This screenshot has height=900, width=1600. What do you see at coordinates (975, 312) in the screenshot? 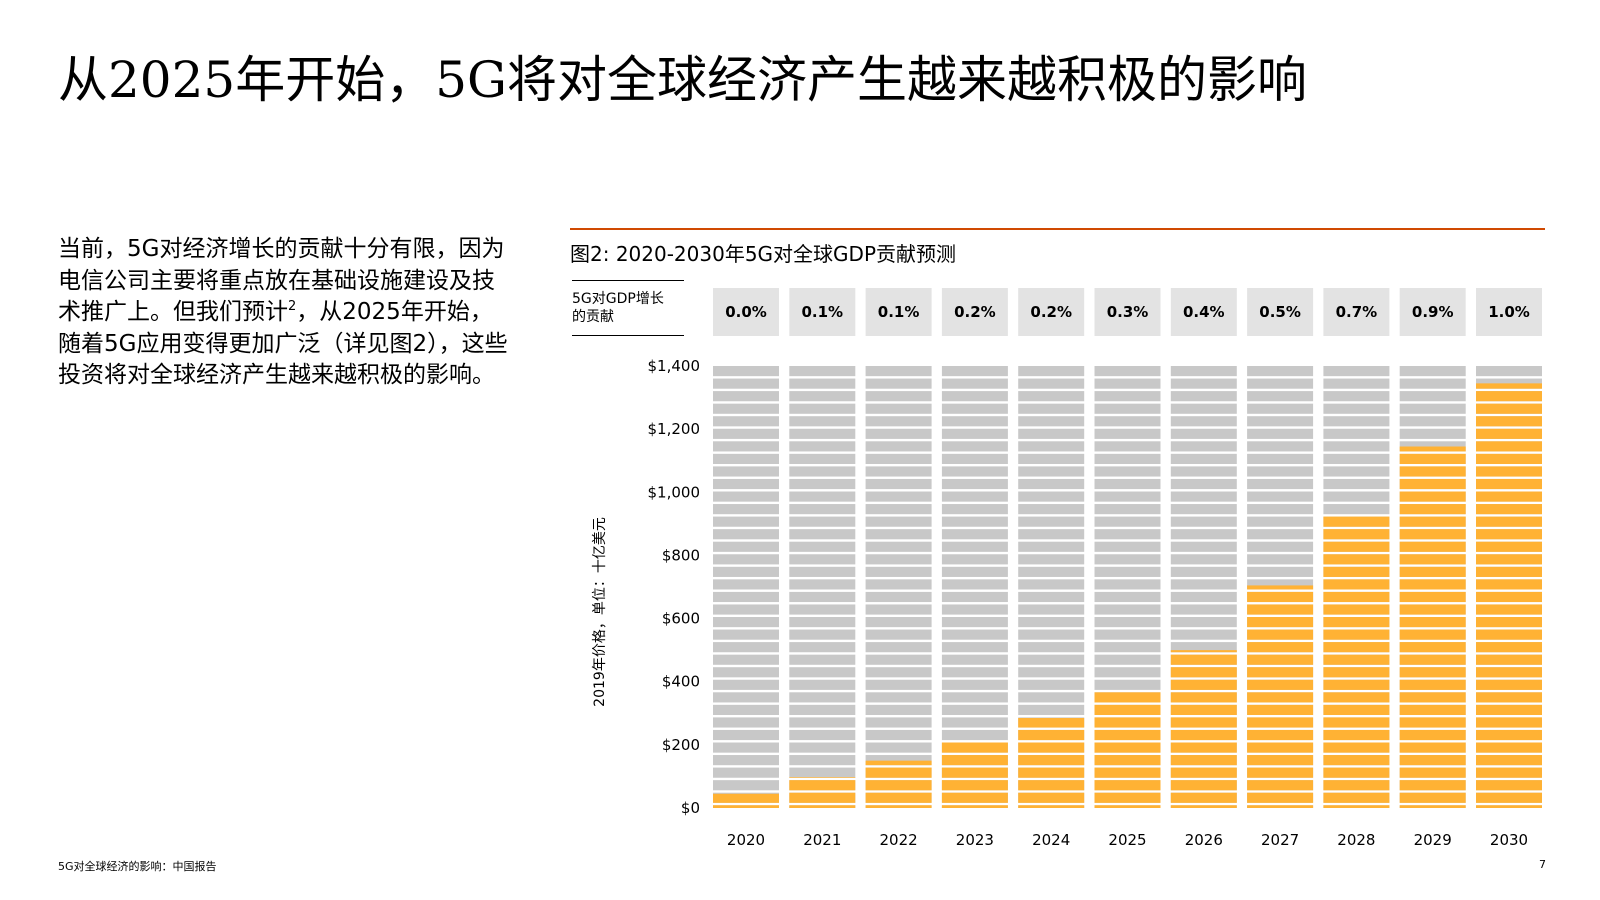
I see `gdp-pct-label: 0.2%` at bounding box center [975, 312].